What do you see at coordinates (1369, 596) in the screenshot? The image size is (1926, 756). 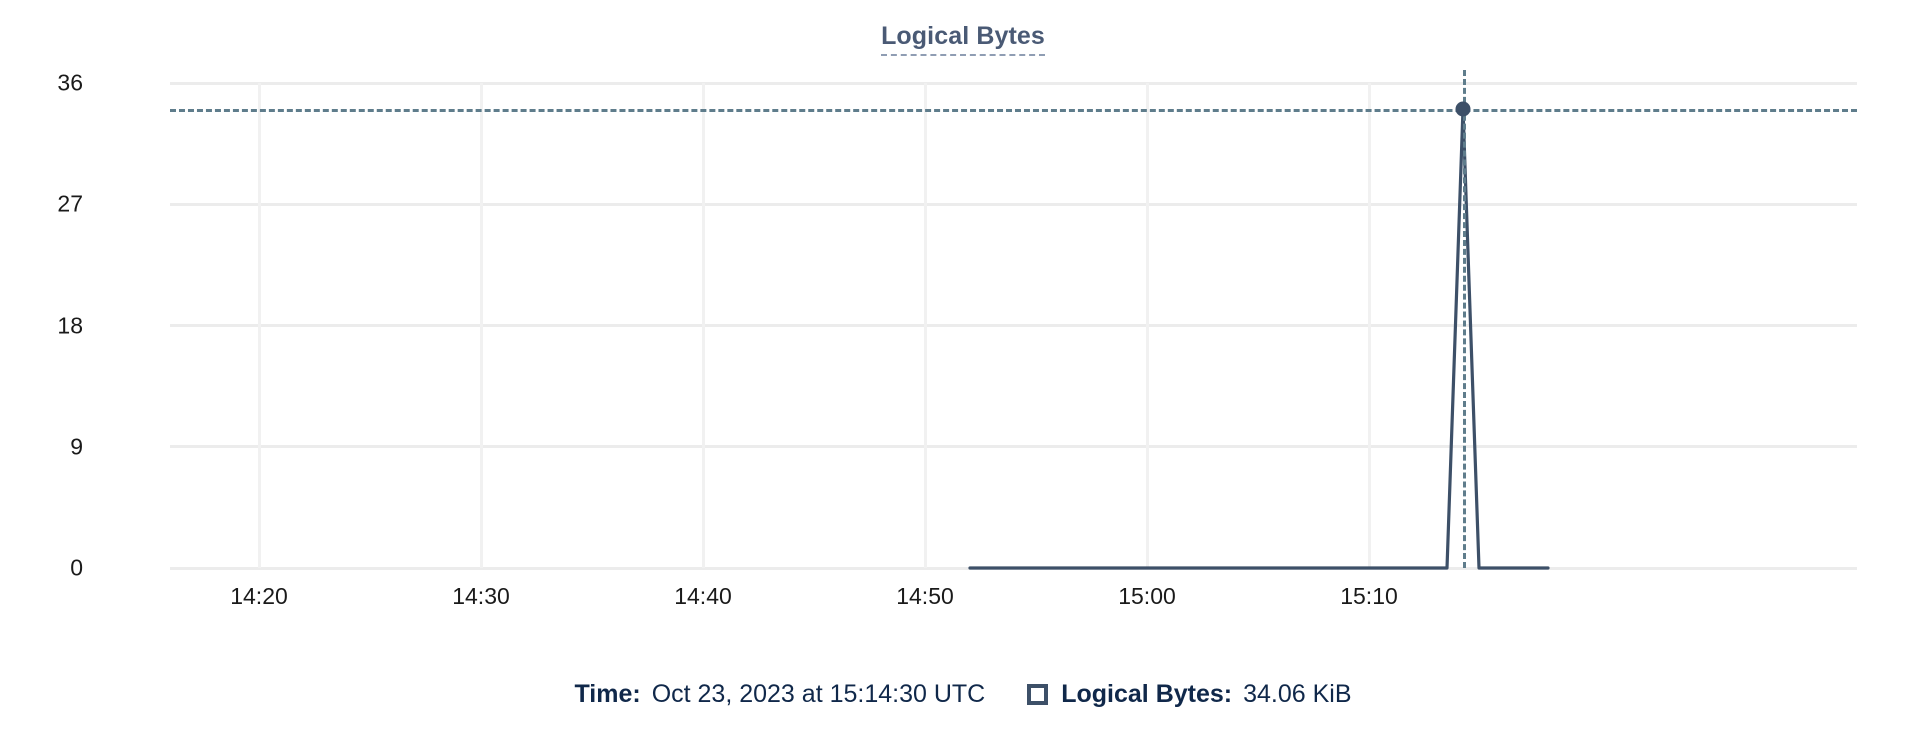 I see `x-axis-tick-label: 15:10` at bounding box center [1369, 596].